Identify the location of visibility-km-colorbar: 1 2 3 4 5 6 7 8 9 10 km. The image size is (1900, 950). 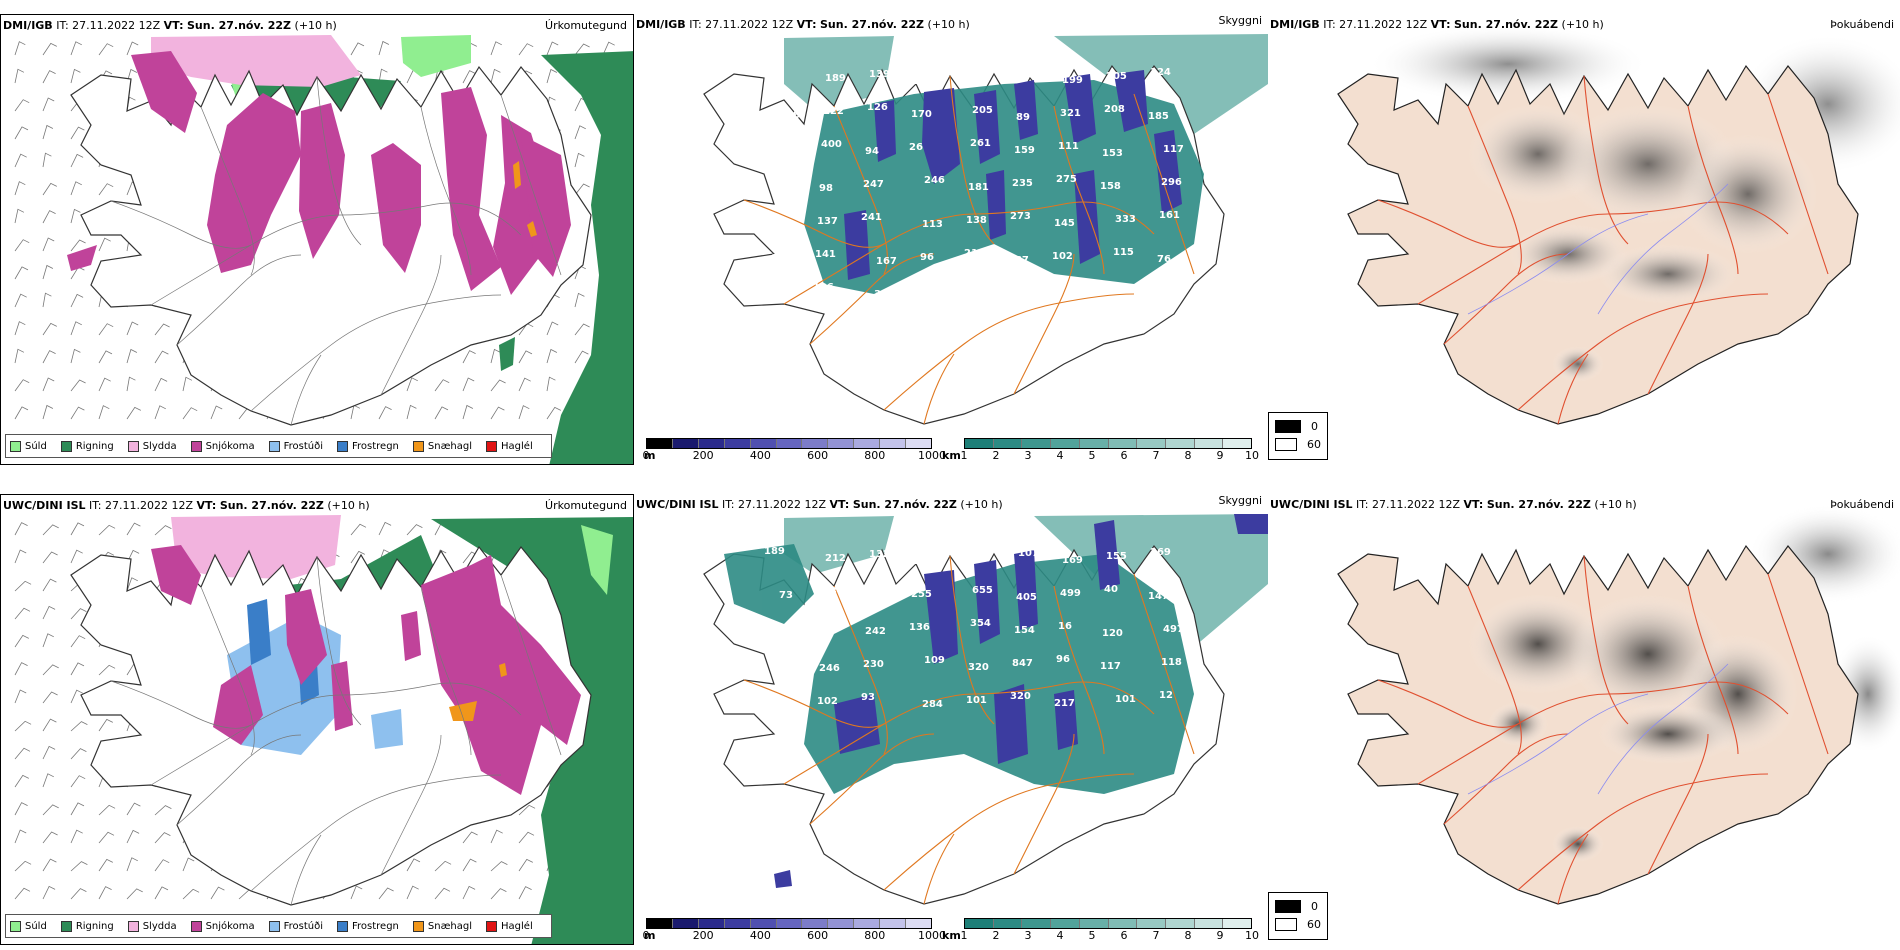
(1100, 930).